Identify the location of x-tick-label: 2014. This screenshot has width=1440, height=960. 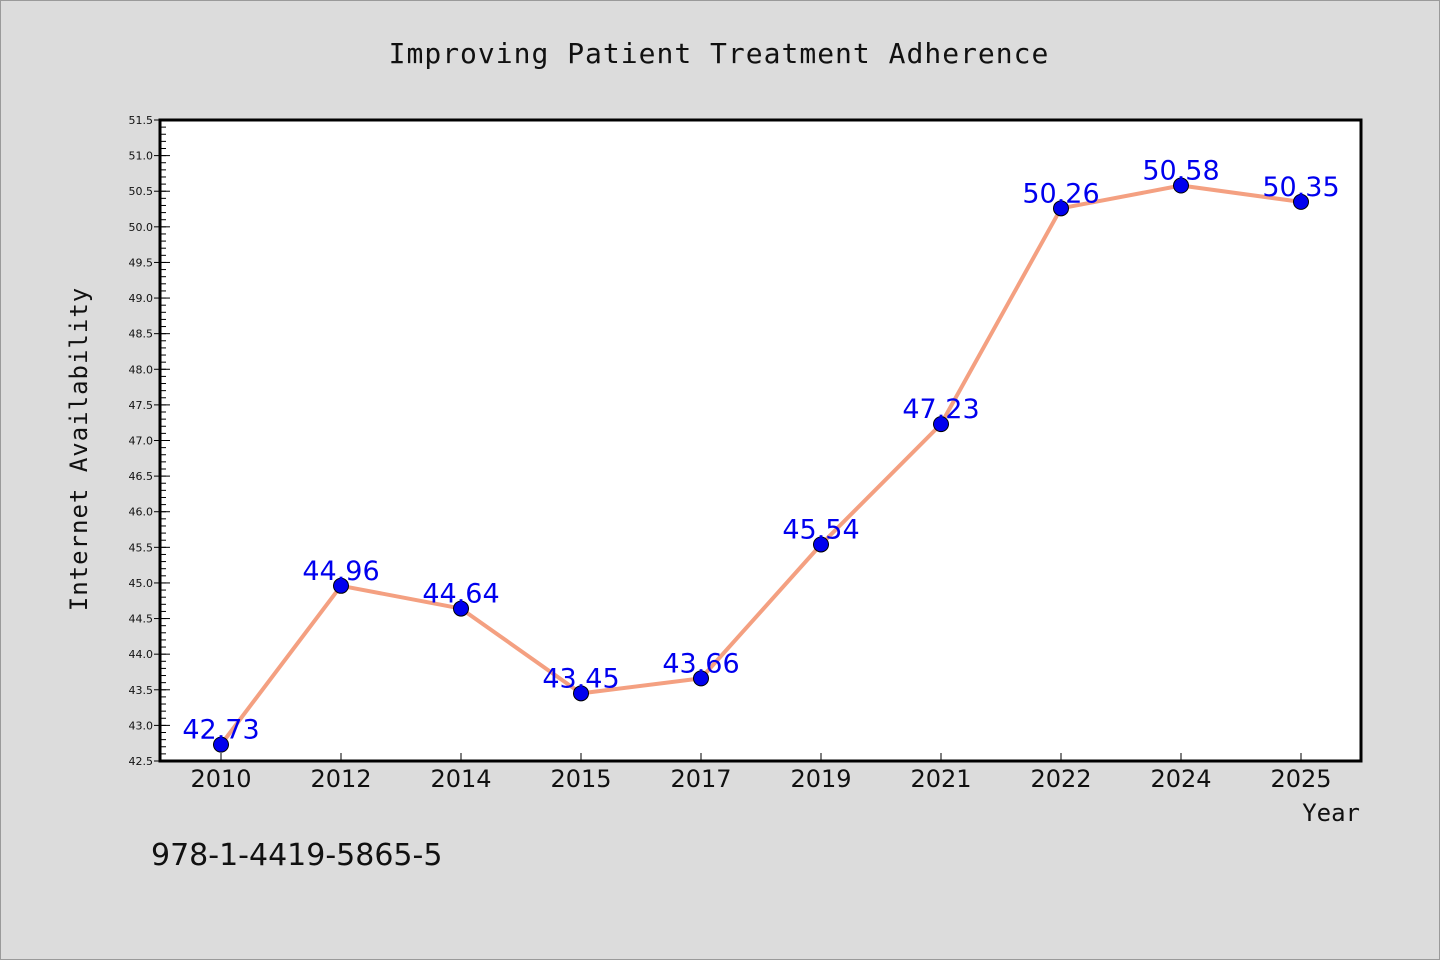
(460, 779).